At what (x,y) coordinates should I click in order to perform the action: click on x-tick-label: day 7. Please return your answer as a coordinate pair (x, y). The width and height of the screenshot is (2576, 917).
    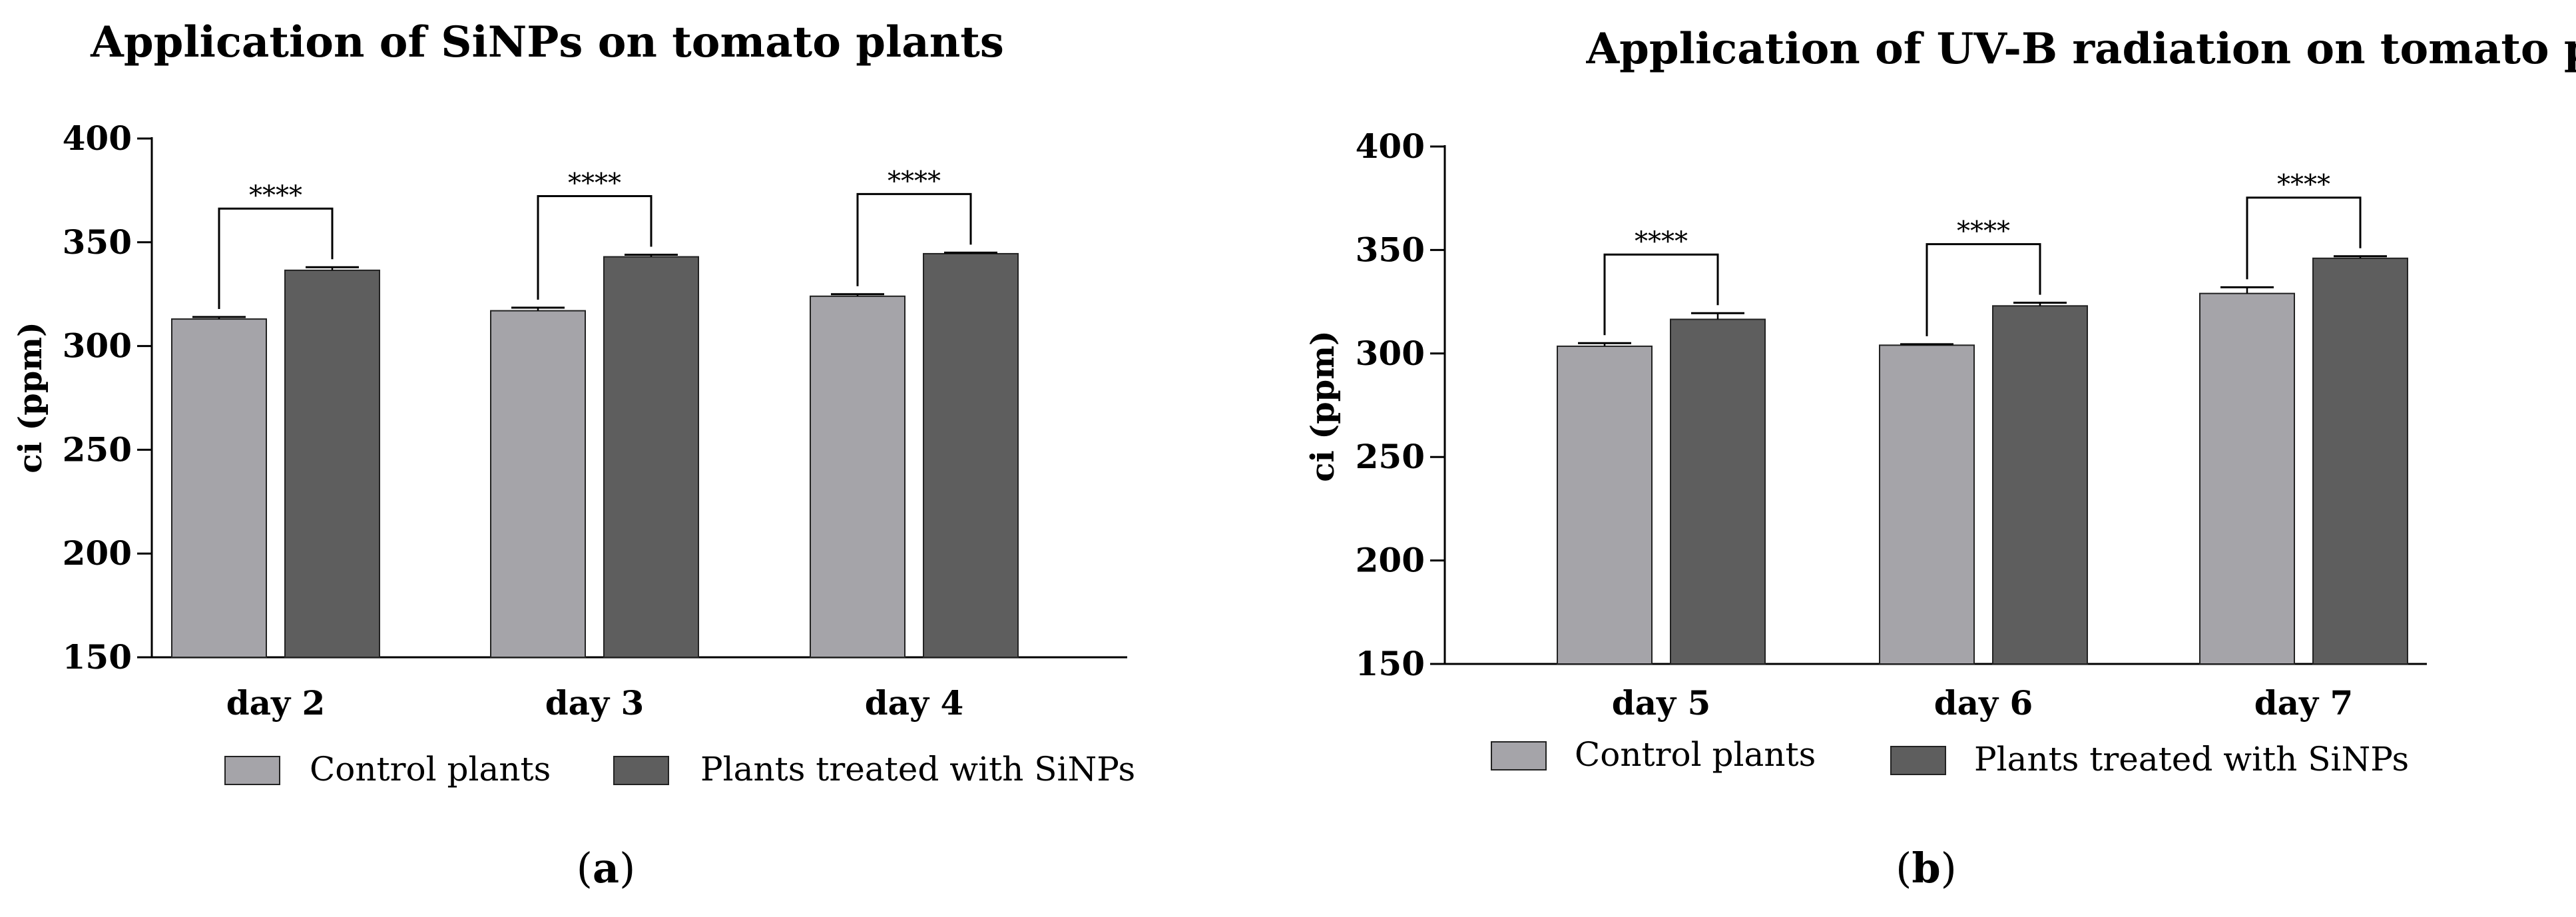
    Looking at the image, I should click on (2304, 703).